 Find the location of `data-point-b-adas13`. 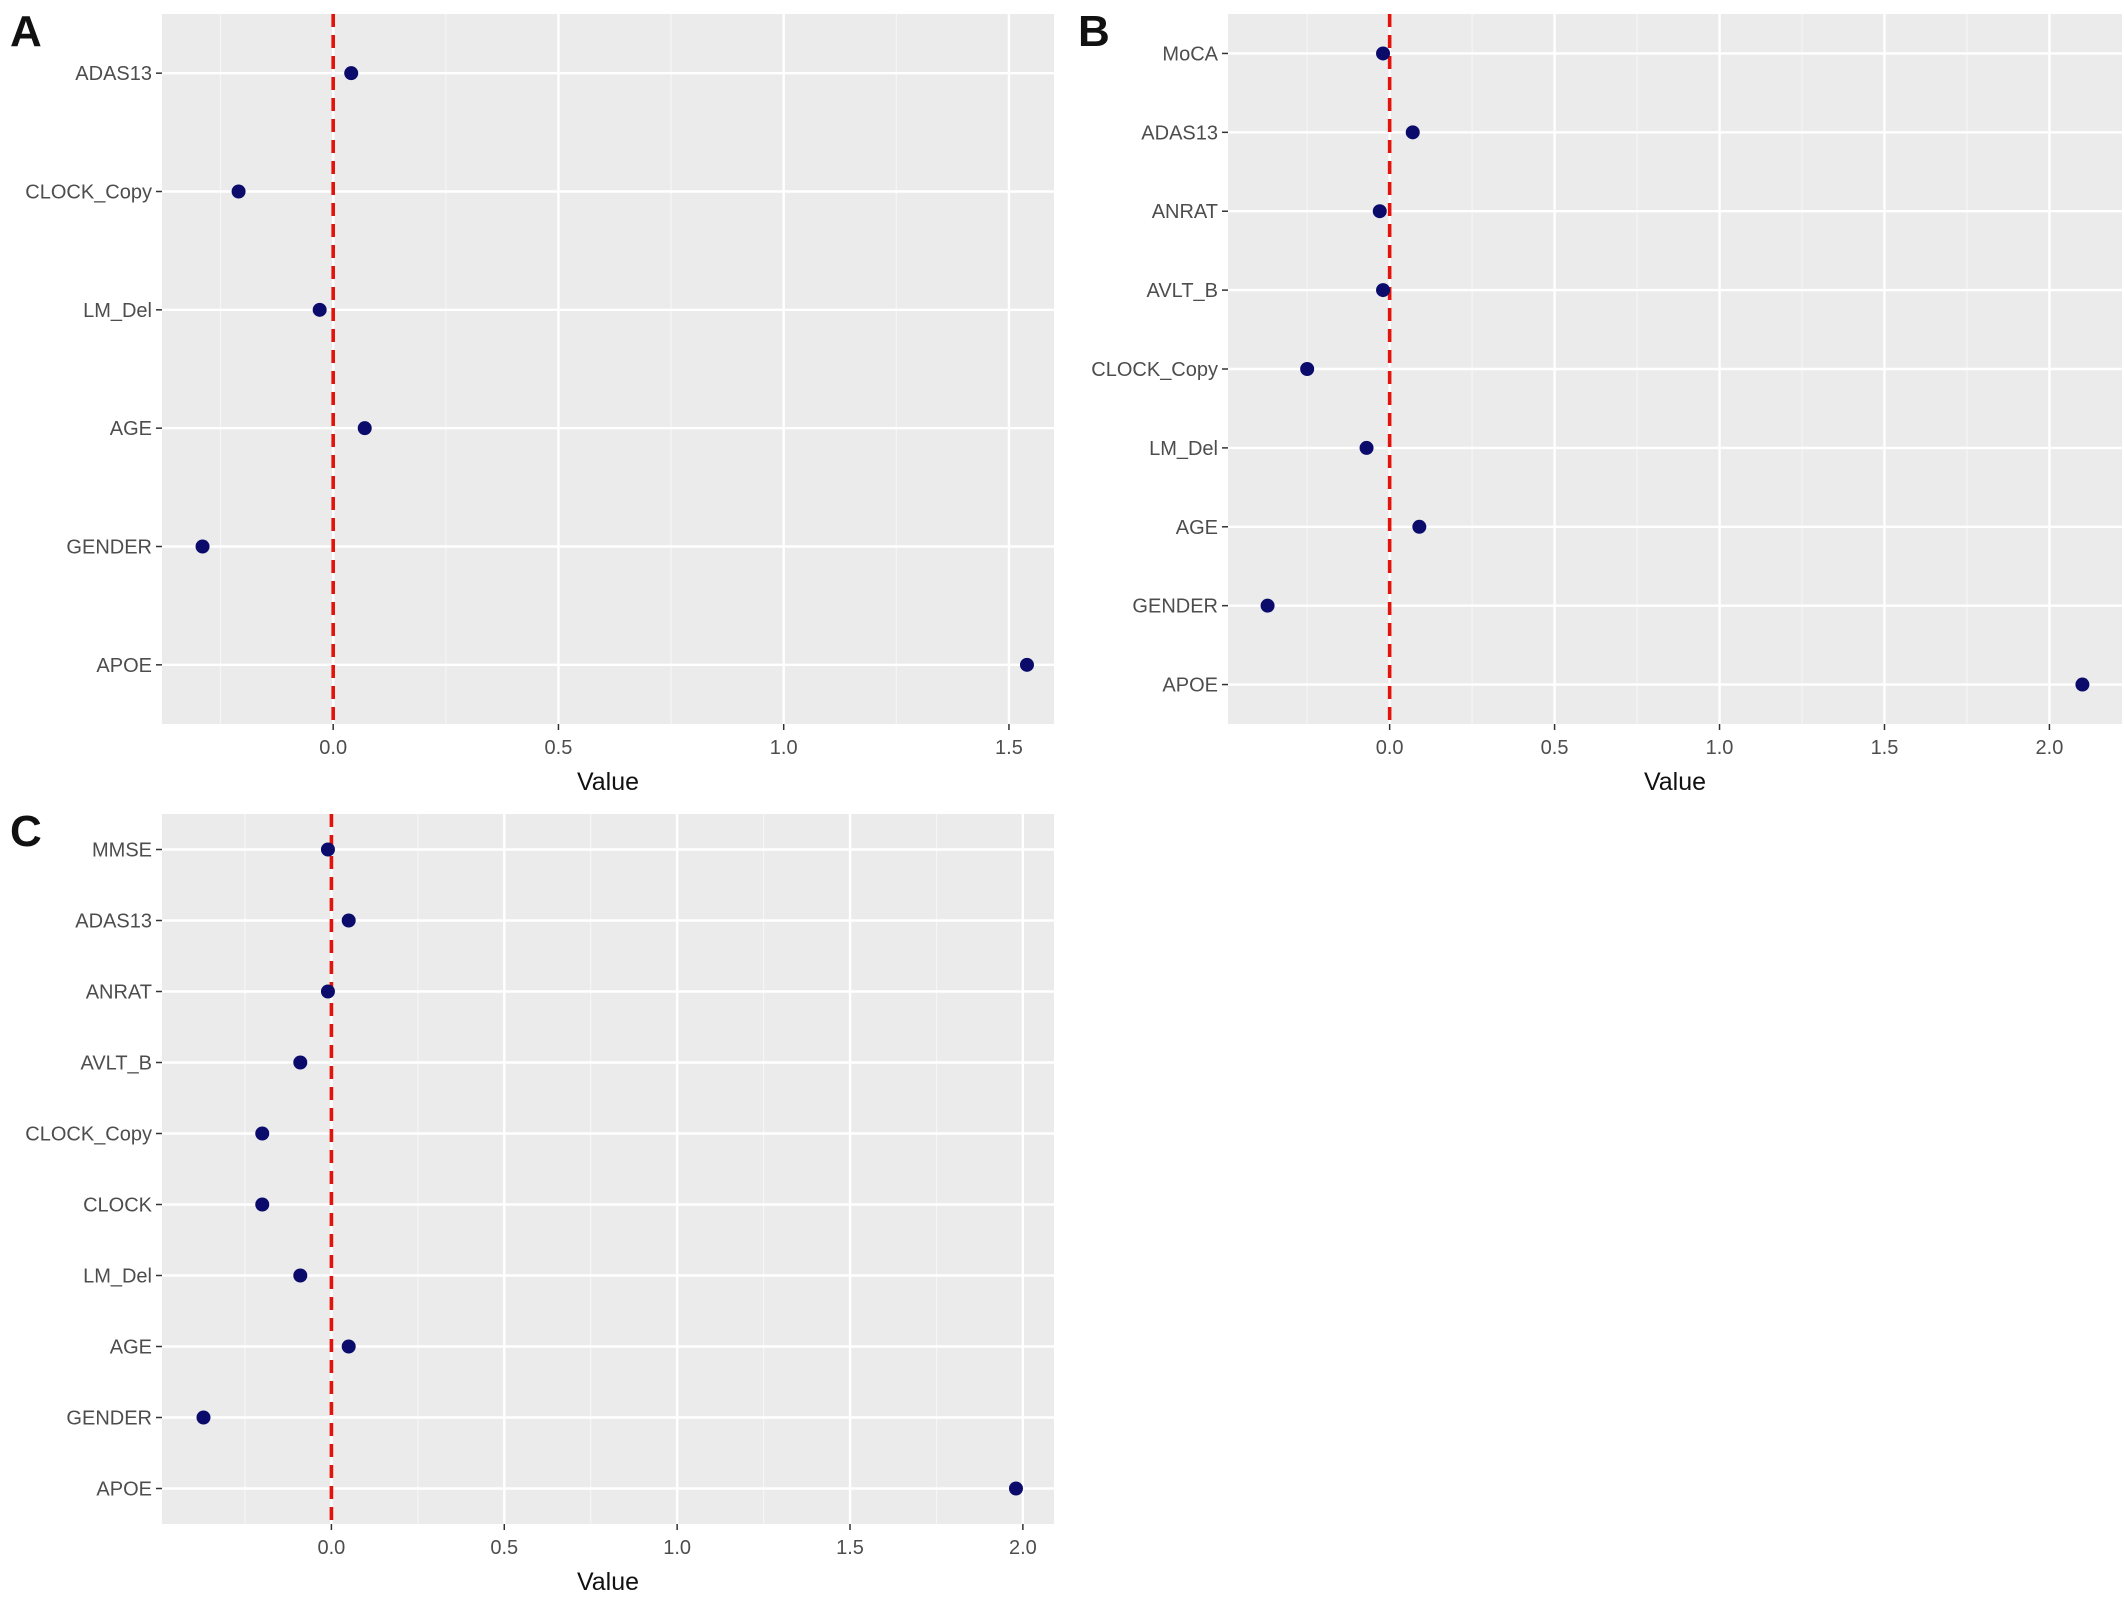

data-point-b-adas13 is located at coordinates (1412, 132).